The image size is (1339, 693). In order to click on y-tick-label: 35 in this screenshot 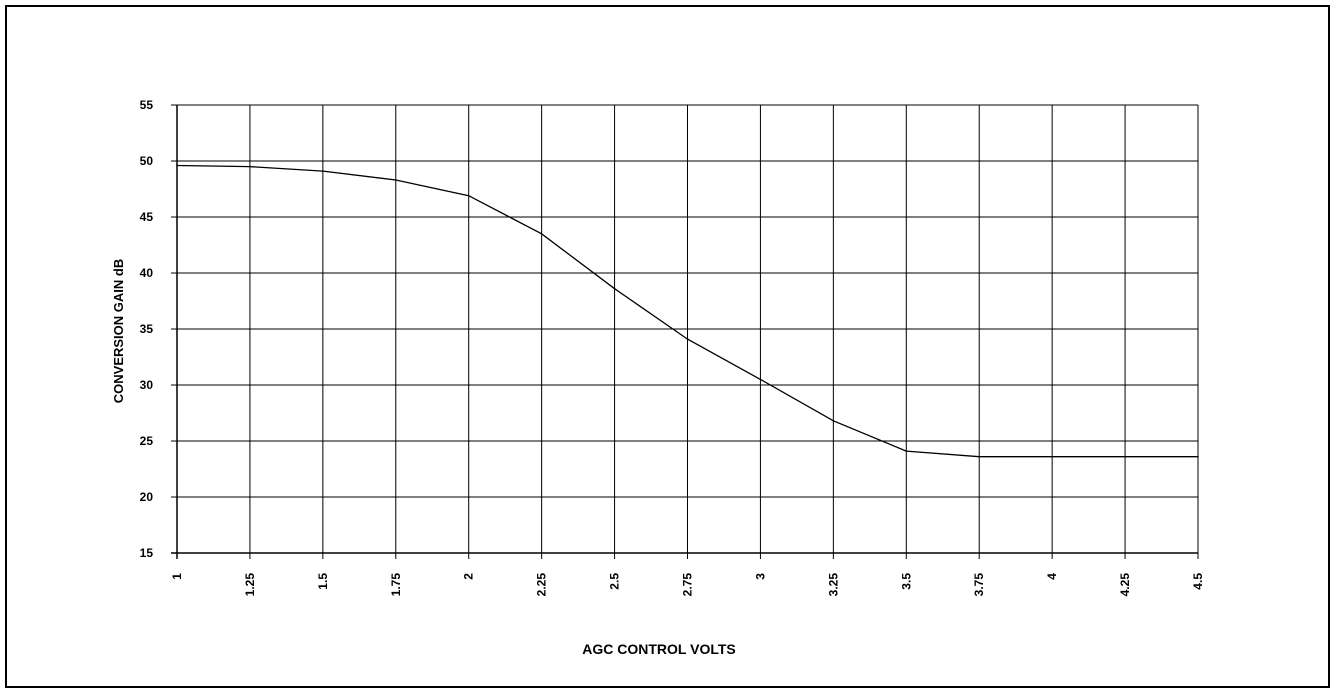, I will do `click(147, 329)`.